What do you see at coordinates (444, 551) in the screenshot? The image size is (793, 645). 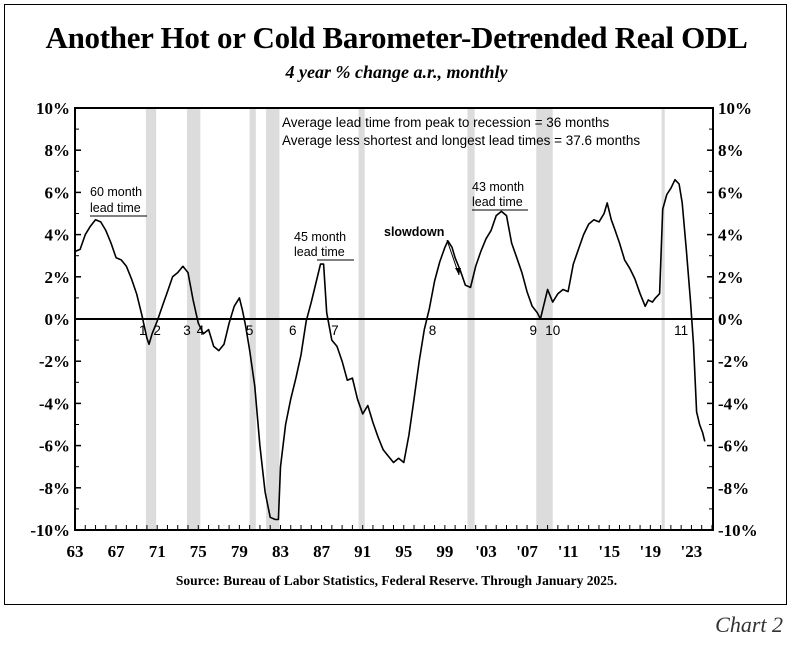 I see `x-tick-label: 99` at bounding box center [444, 551].